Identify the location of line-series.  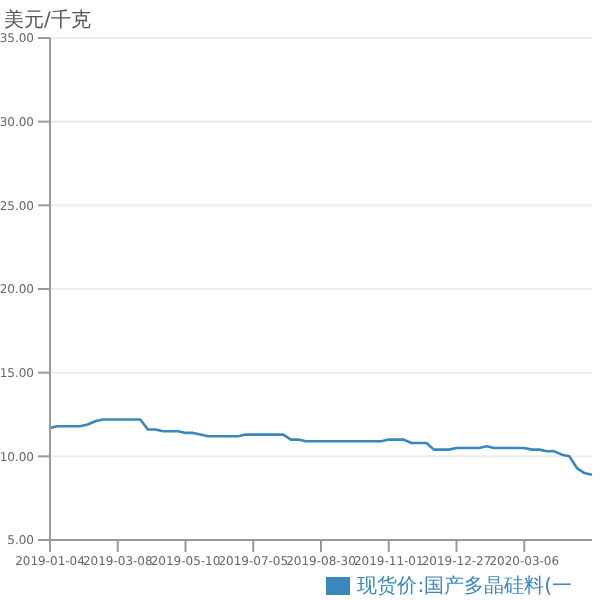
(321, 447).